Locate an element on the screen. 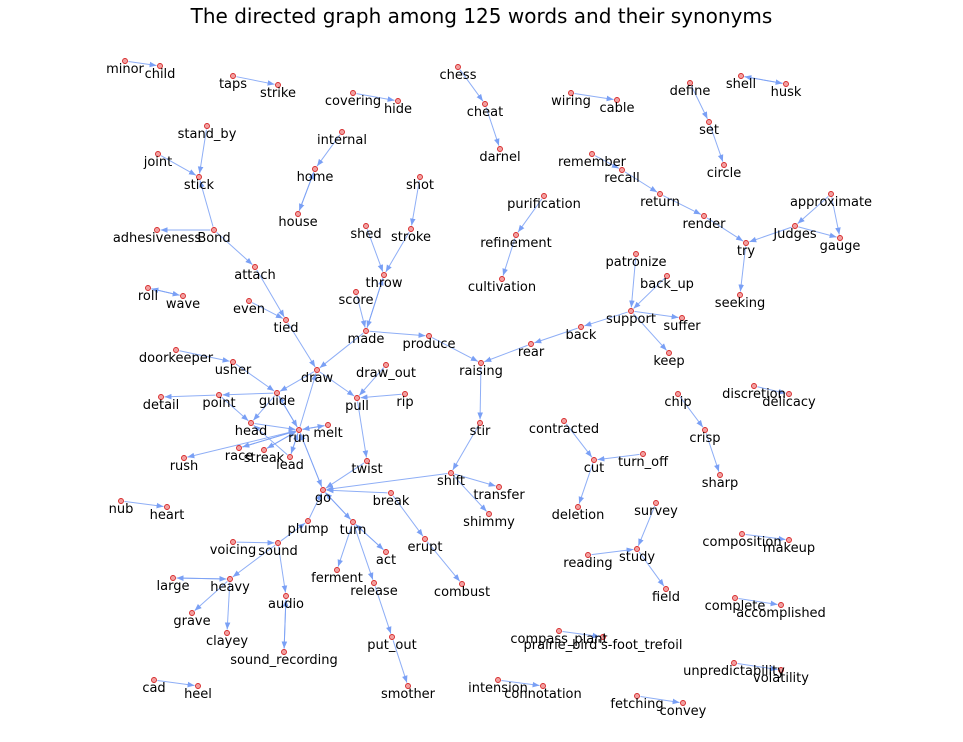 The width and height of the screenshot is (963, 742). node-label-husk: husk is located at coordinates (786, 92).